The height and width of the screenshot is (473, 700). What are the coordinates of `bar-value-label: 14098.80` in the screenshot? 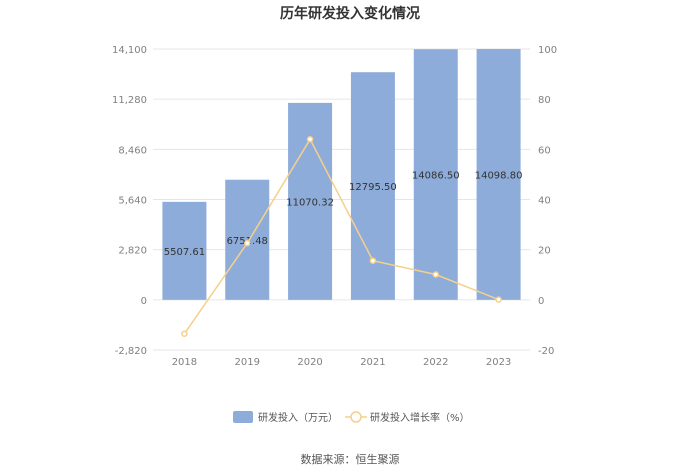 It's located at (499, 175).